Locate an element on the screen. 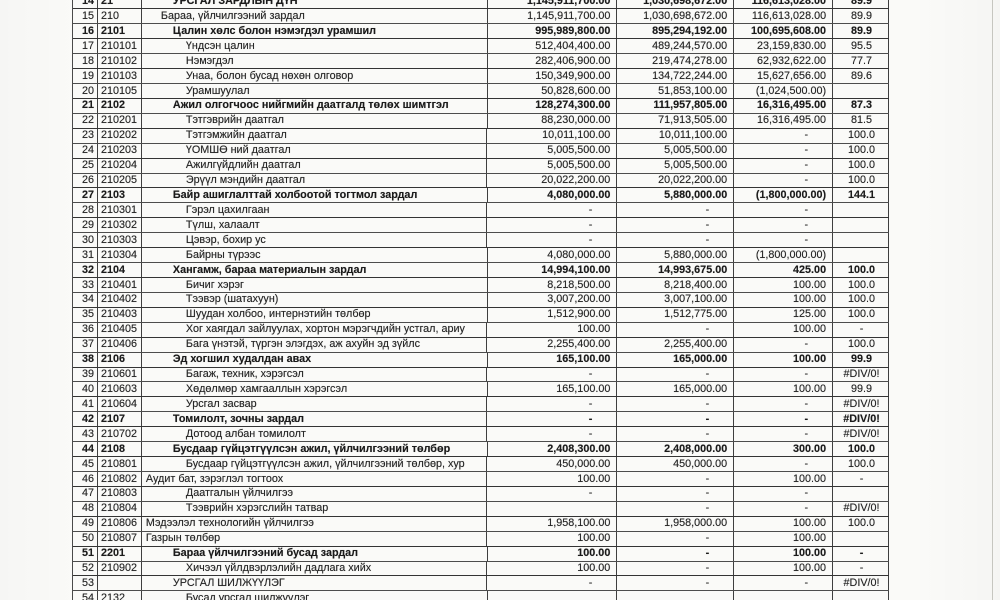 The height and width of the screenshot is (600, 1000). planned-amount-cell: 512,404,400.00 is located at coordinates (553, 46).